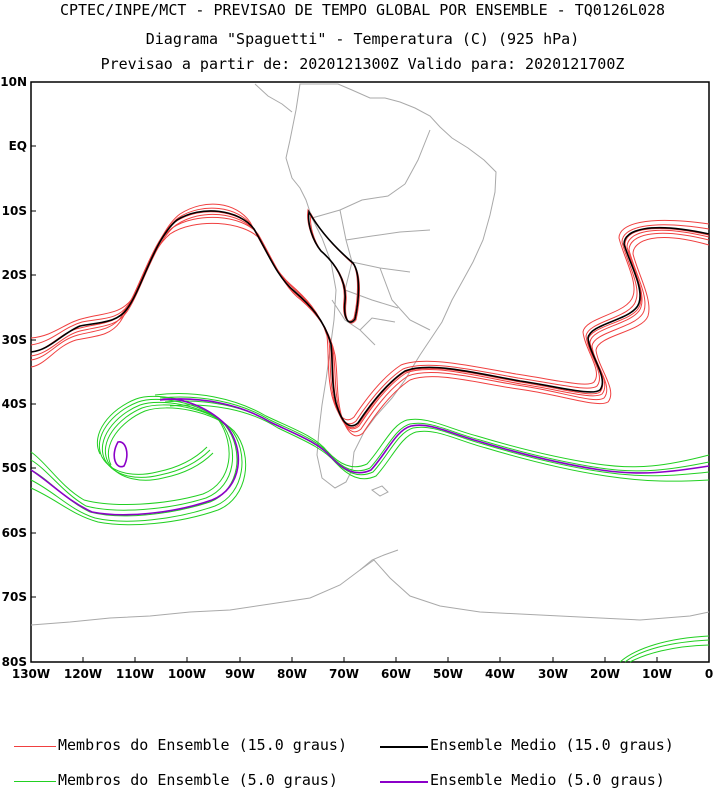 The image size is (725, 792). Describe the element at coordinates (202, 745) in the screenshot. I see `legend-label-member15: Membros do Ensemble (15.0 graus)` at that location.